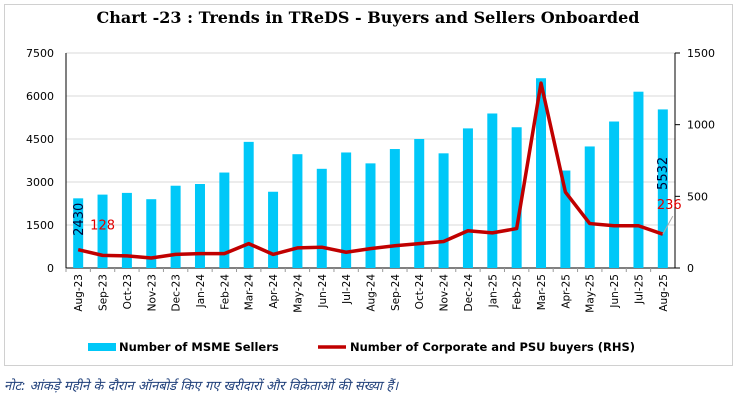  I want to click on data-label-last-line: 236, so click(669, 205).